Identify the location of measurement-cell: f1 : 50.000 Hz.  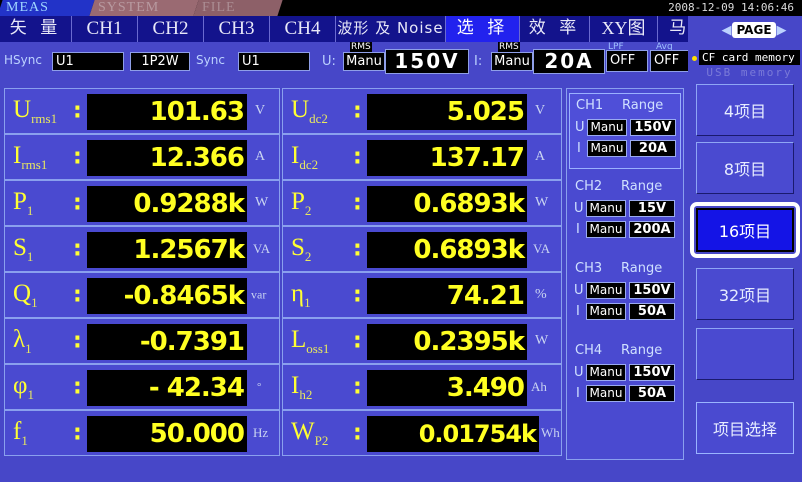
(142, 433).